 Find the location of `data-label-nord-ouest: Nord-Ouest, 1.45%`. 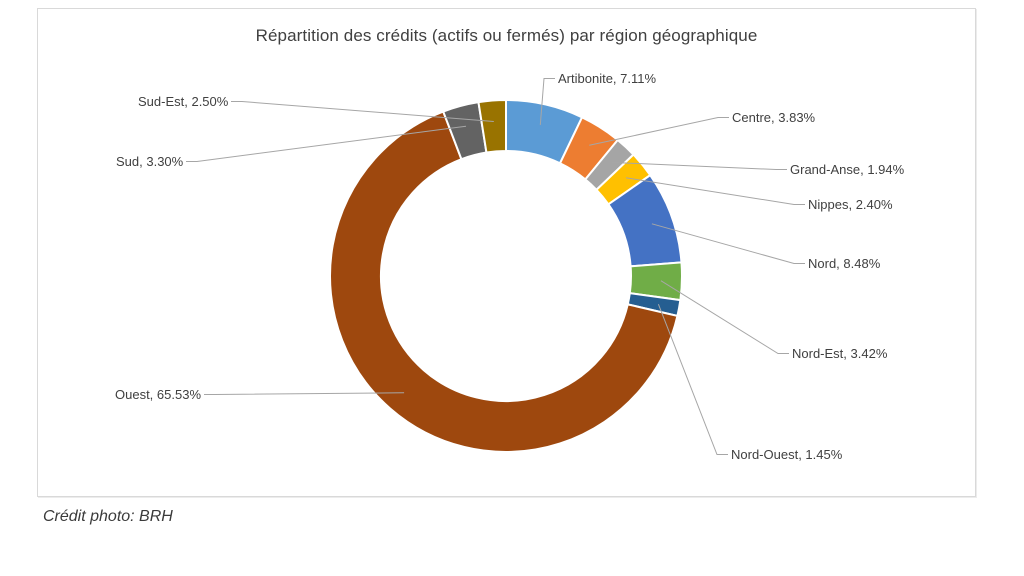

data-label-nord-ouest: Nord-Ouest, 1.45% is located at coordinates (787, 454).